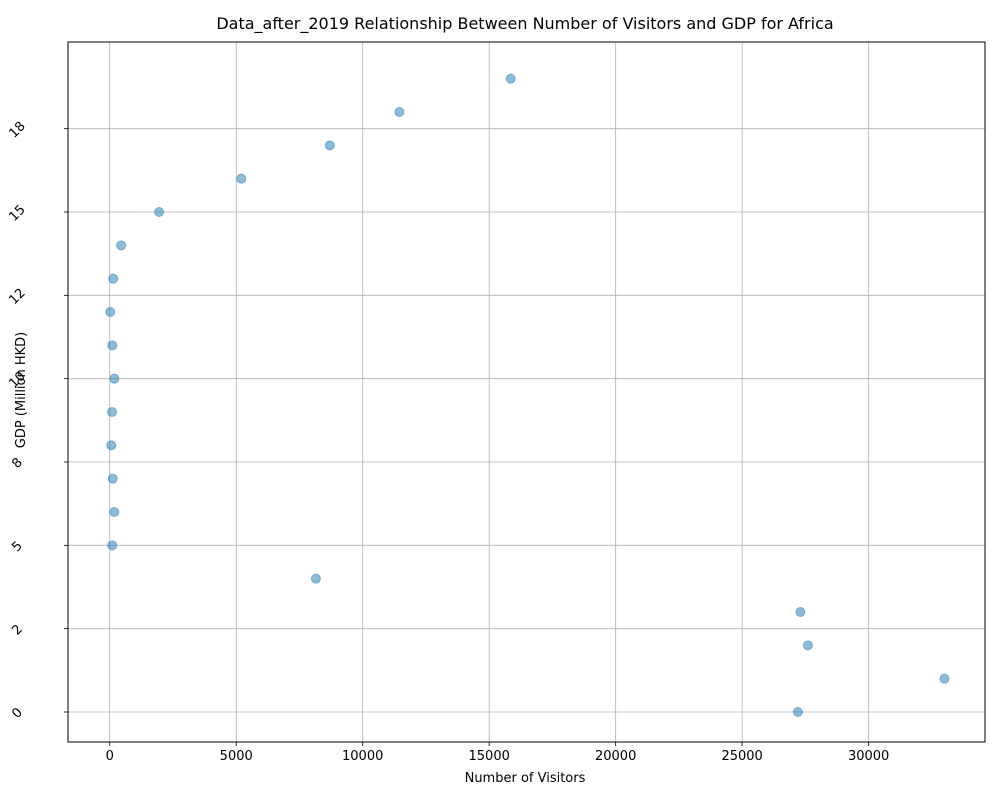  I want to click on y-axis-label: GDP (Million HKD), so click(21, 390).